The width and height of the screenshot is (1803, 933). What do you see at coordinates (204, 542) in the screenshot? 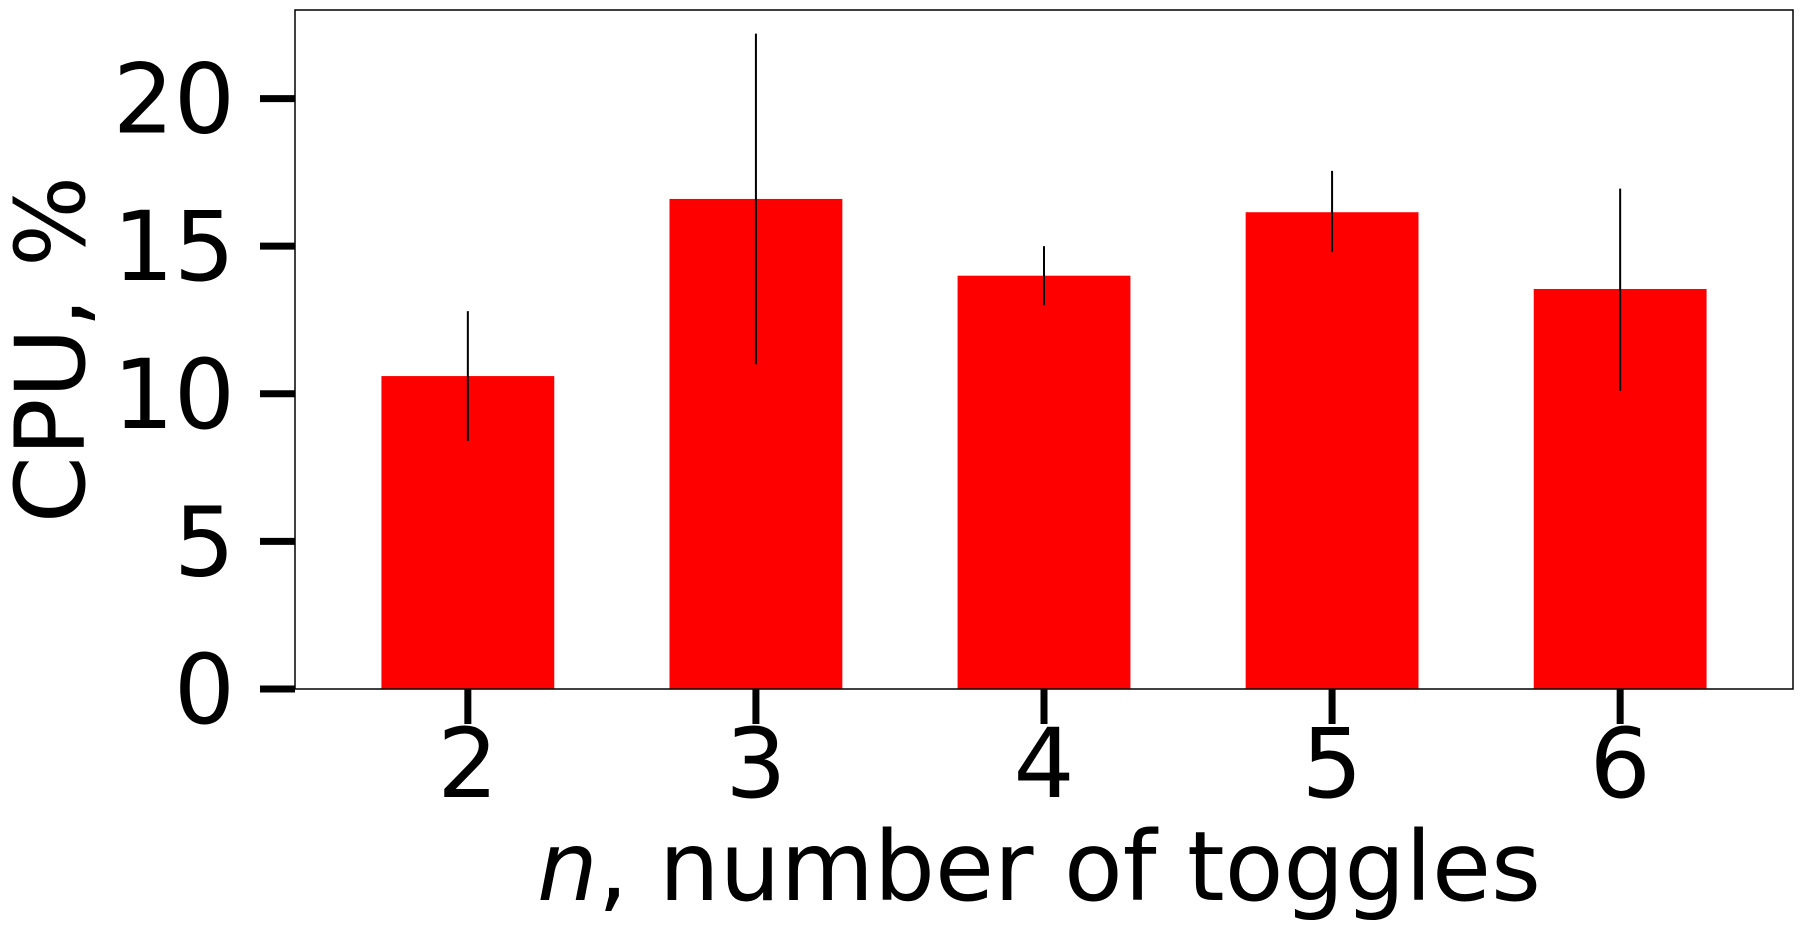
I see `y-tick-label: 5` at bounding box center [204, 542].